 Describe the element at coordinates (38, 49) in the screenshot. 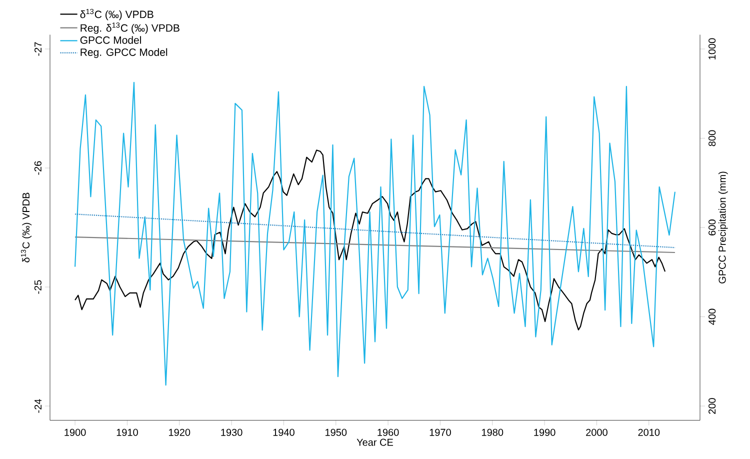

I see `y-tick-label: -27` at that location.